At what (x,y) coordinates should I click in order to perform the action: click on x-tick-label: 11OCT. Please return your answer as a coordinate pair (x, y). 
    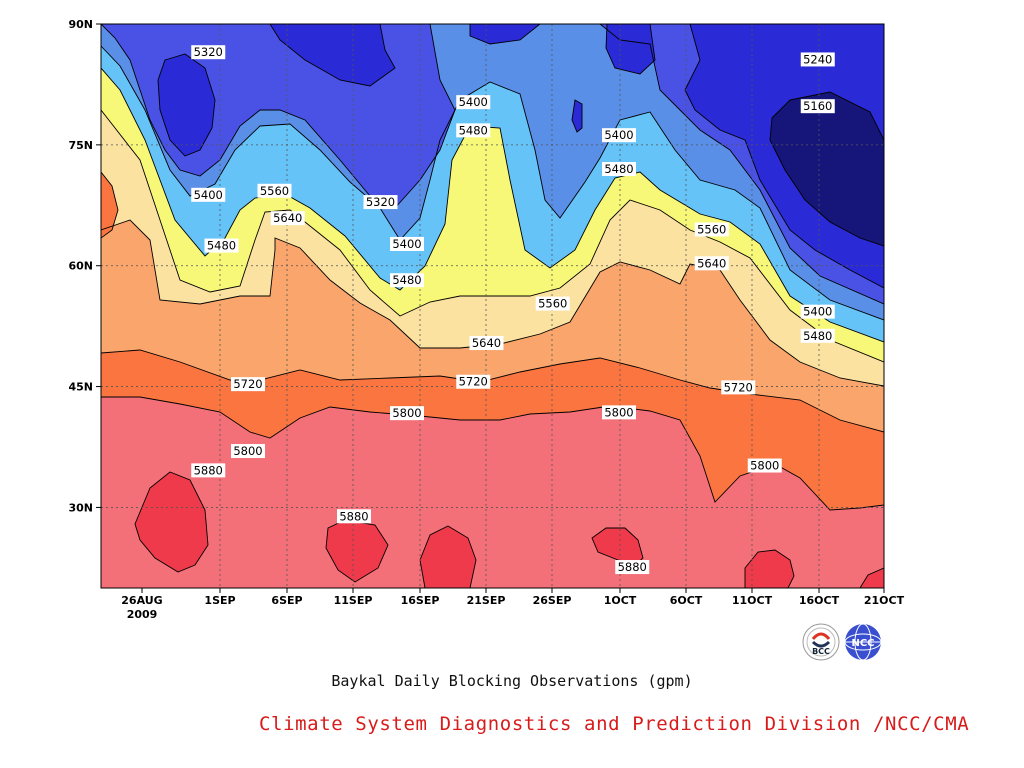
    Looking at the image, I should click on (752, 600).